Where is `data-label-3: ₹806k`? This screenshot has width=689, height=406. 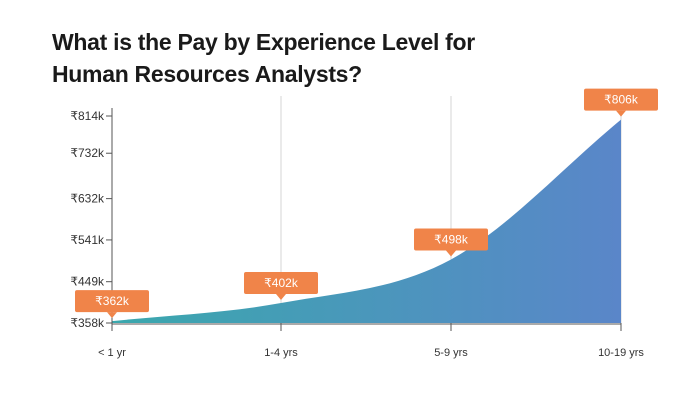
data-label-3: ₹806k is located at coordinates (621, 102).